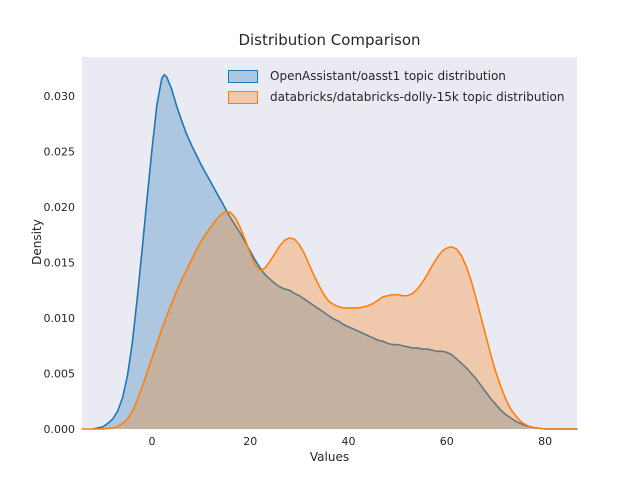 The width and height of the screenshot is (640, 480). I want to click on y-tick-label: 0.020, so click(60, 207).